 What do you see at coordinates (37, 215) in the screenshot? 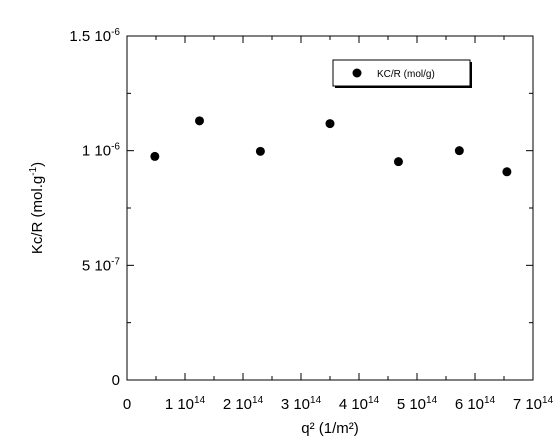
I see `y-axis-label-main: Kc/R (mol.g` at bounding box center [37, 215].